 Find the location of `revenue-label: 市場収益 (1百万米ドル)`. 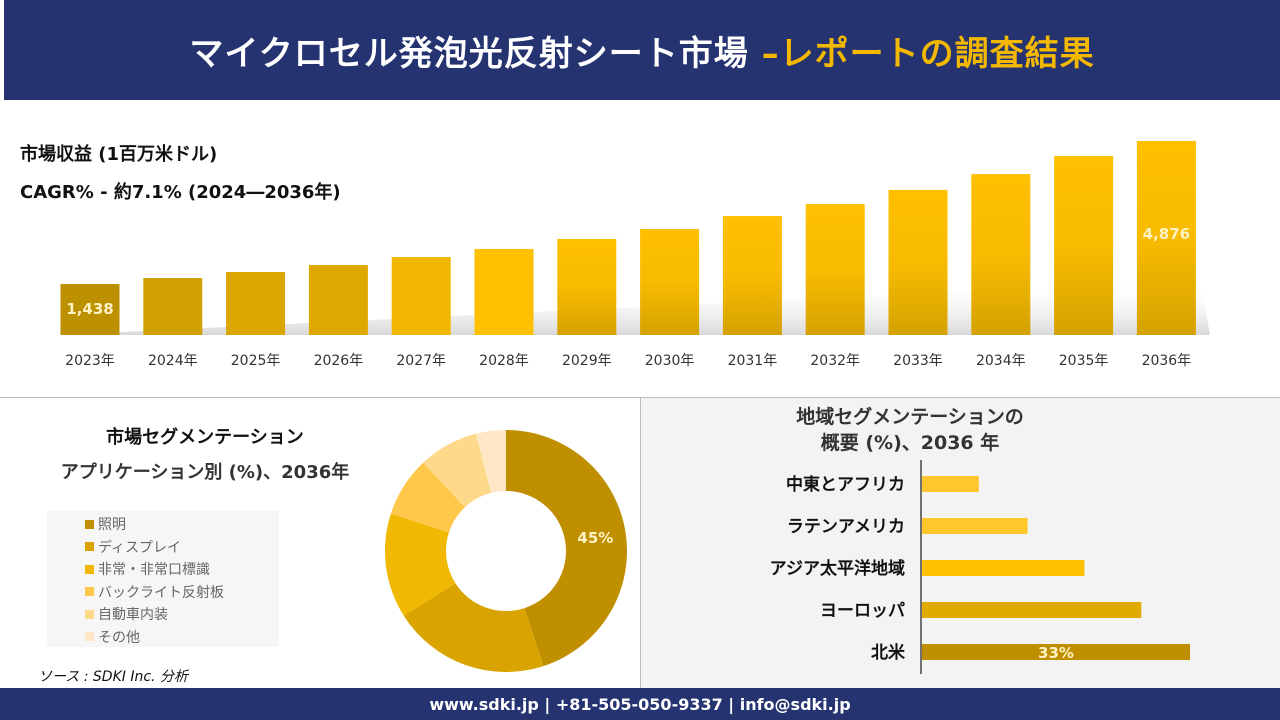

revenue-label: 市場収益 (1百万米ドル) is located at coordinates (119, 154).